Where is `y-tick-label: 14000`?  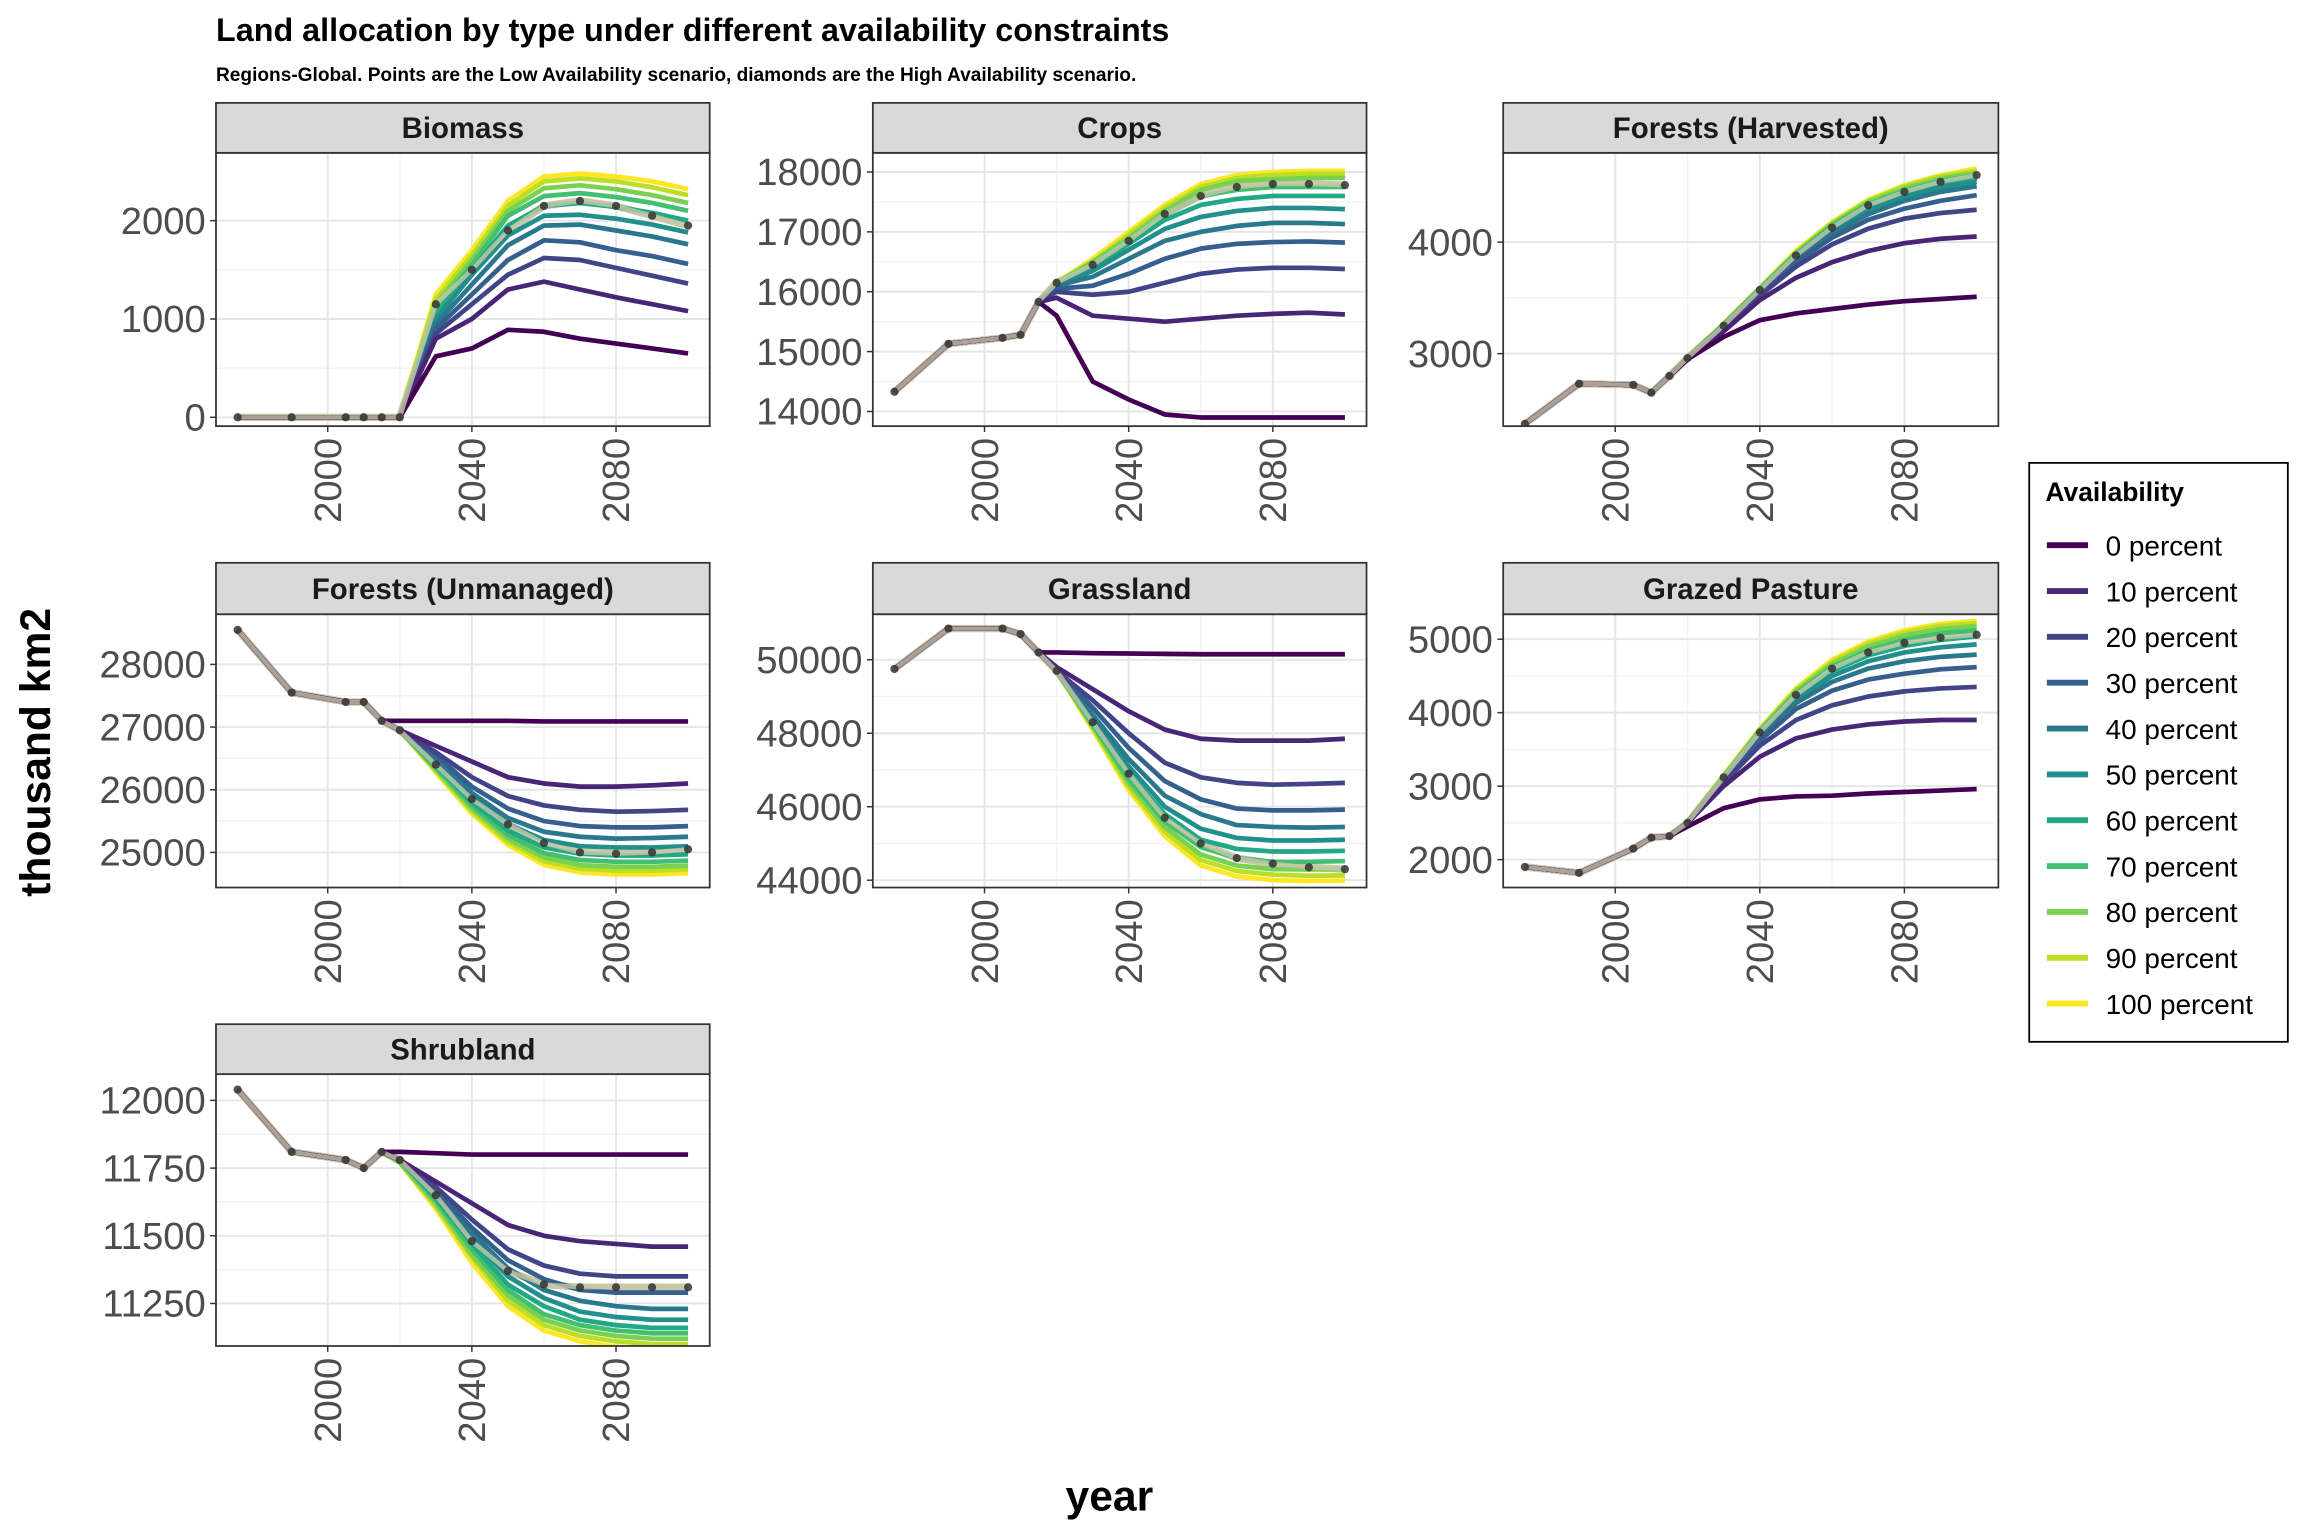 y-tick-label: 14000 is located at coordinates (809, 412).